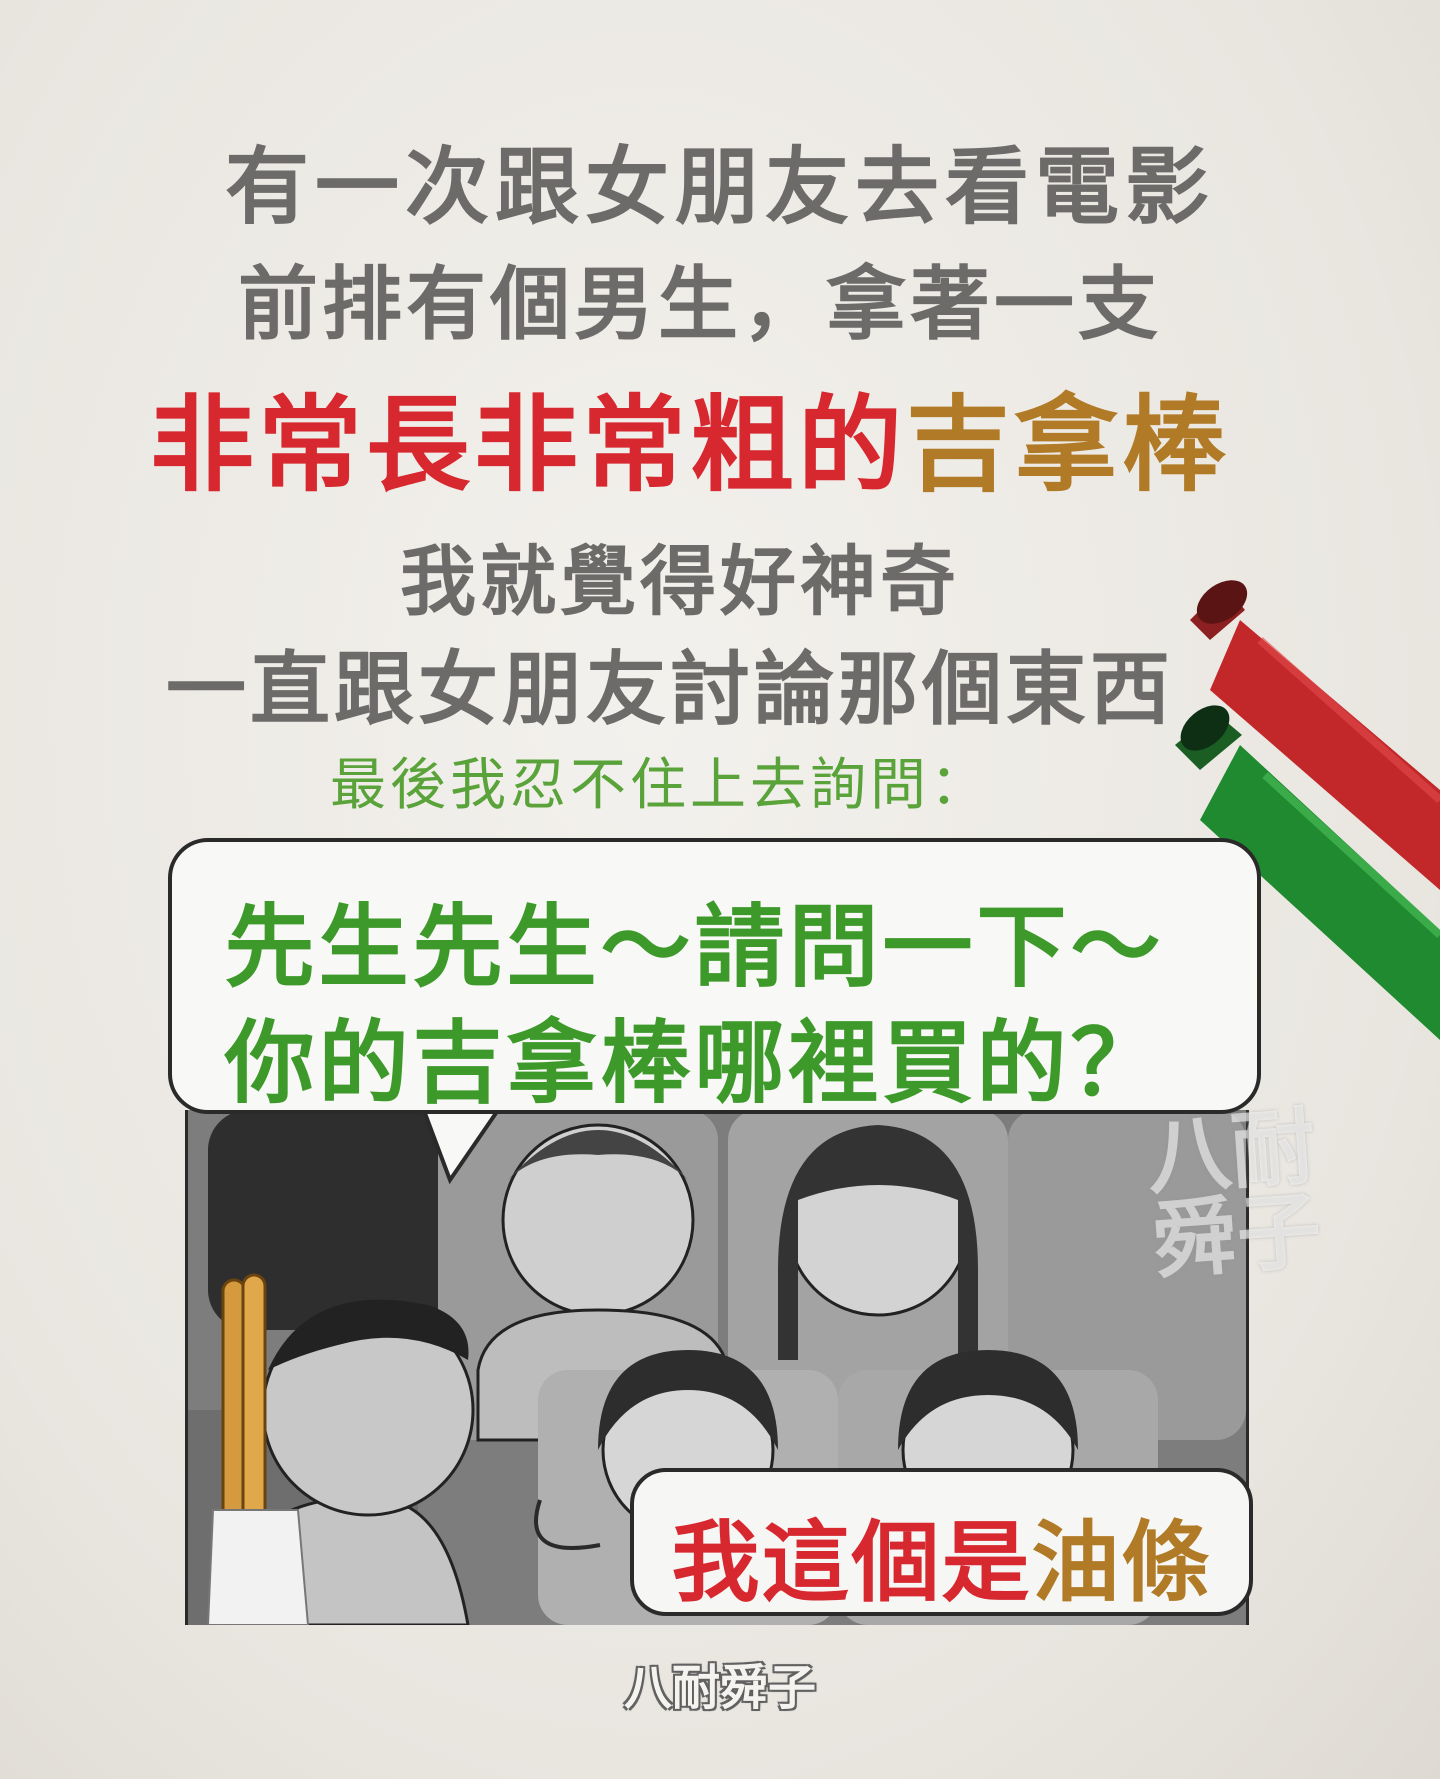 The image size is (1440, 1779). I want to click on question-line-1: 先生先生～請問一下～, so click(694, 947).